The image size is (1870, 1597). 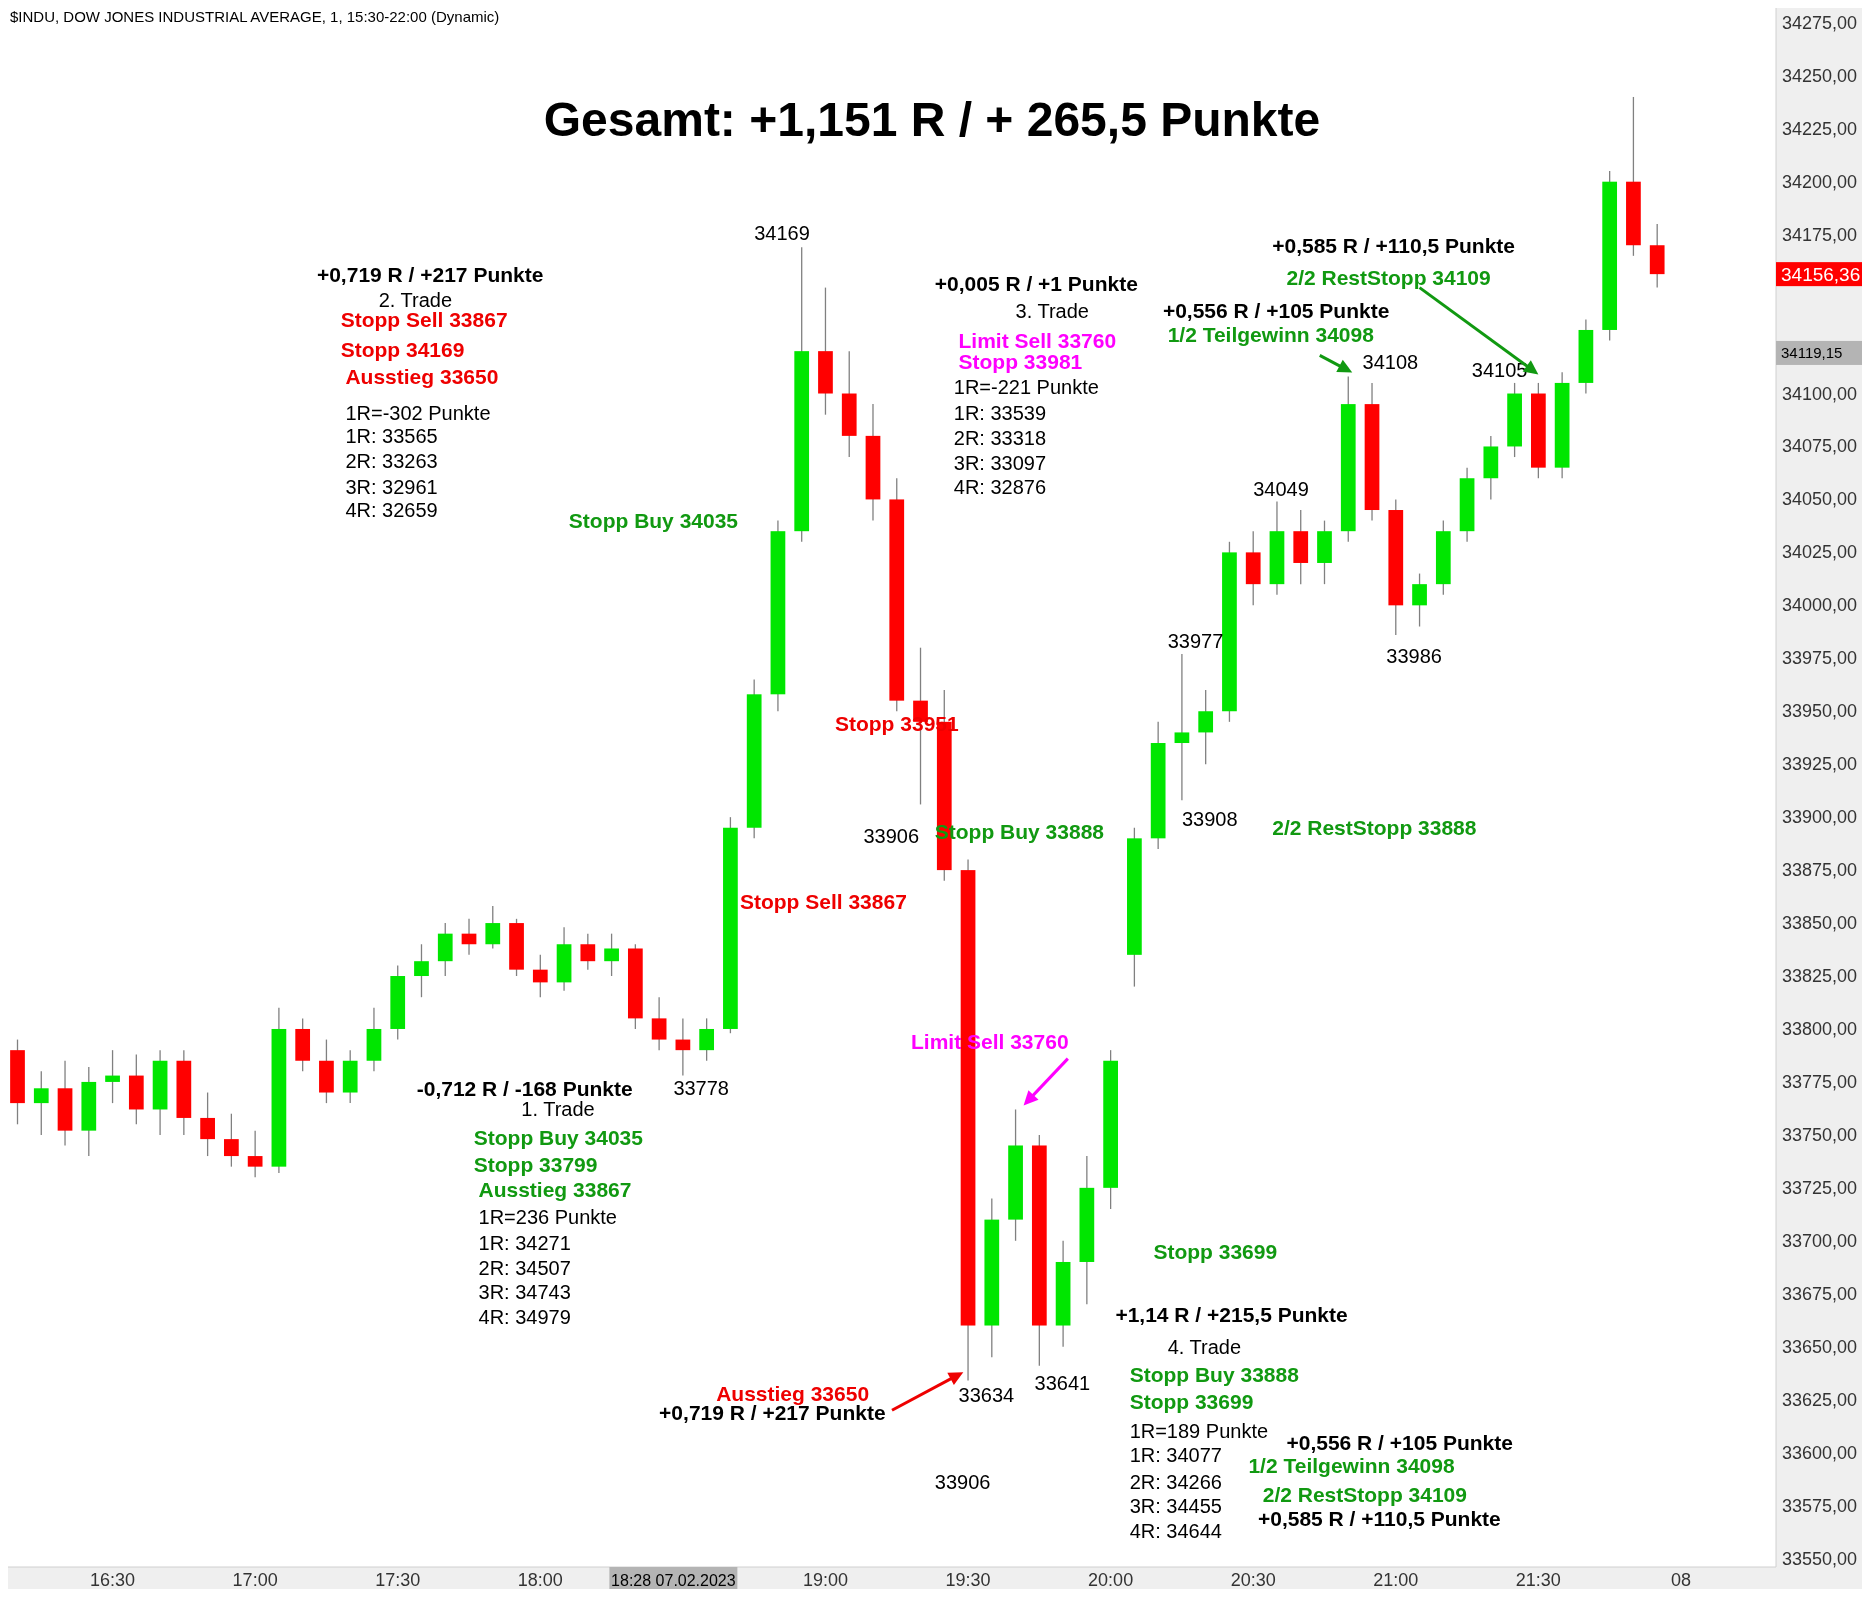 I want to click on x-tick-label: 21:30, so click(x=1538, y=1580).